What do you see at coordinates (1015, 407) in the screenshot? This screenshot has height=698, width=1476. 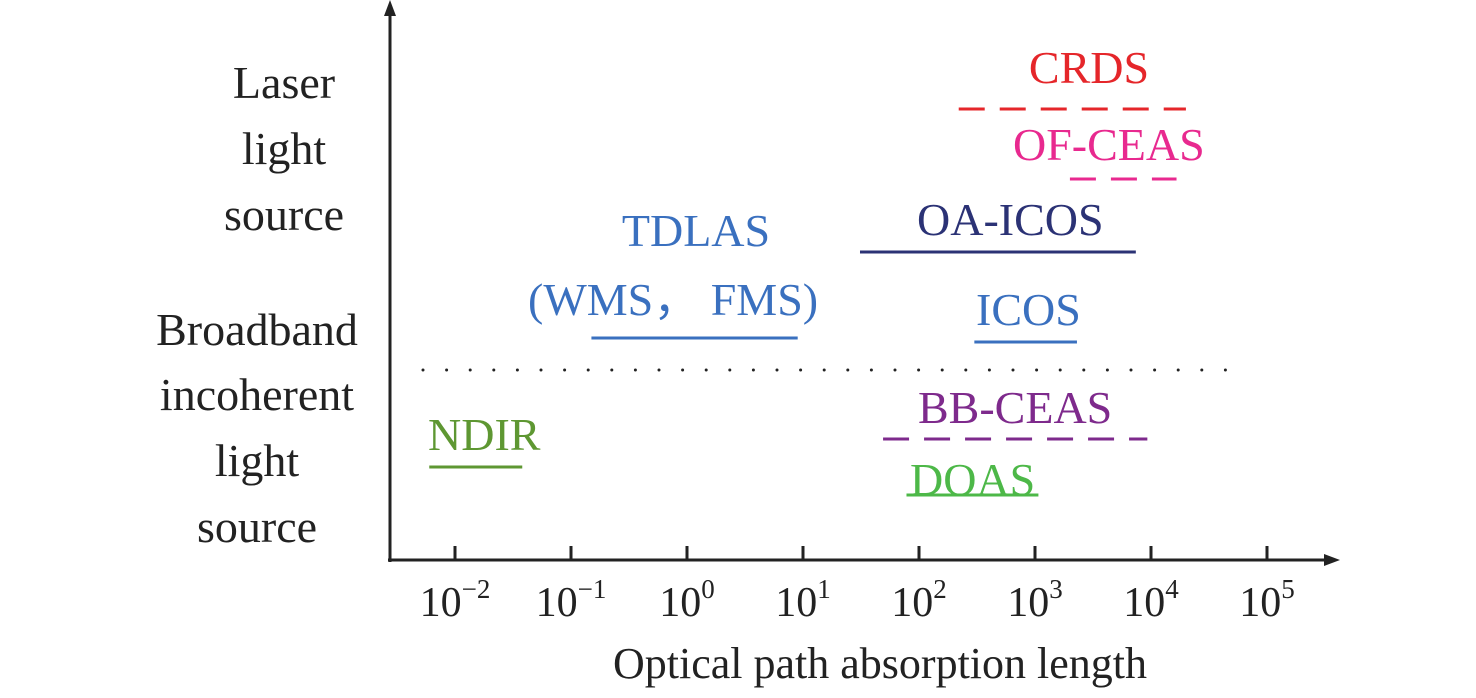 I see `technique-label: BB-CEAS` at bounding box center [1015, 407].